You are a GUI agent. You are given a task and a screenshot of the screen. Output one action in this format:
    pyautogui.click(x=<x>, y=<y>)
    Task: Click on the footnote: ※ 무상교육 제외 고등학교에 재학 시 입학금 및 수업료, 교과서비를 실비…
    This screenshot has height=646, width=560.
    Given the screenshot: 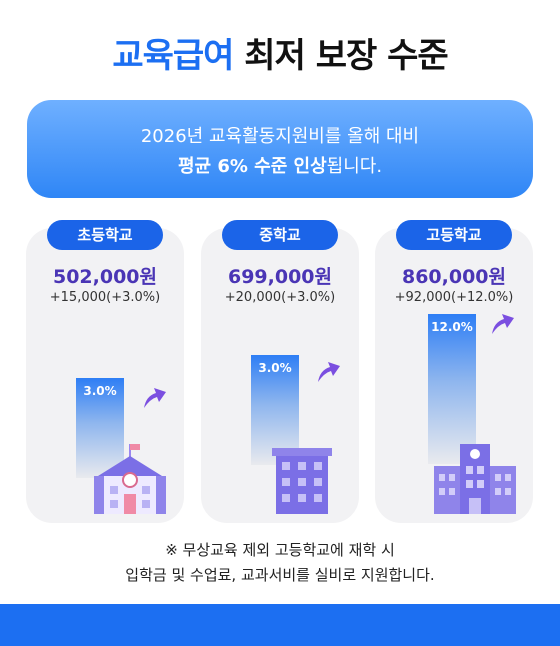 What is the action you would take?
    pyautogui.click(x=280, y=563)
    